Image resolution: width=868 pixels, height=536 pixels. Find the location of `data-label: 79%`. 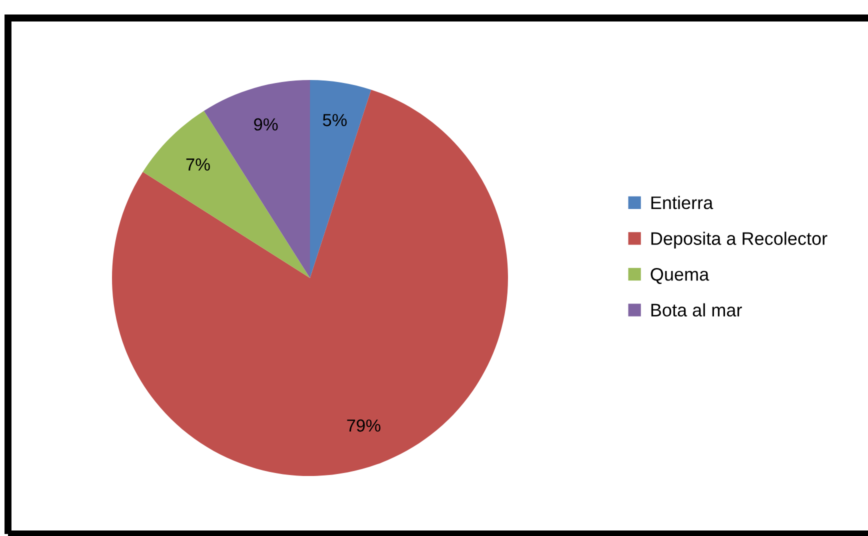

data-label: 79% is located at coordinates (363, 425).